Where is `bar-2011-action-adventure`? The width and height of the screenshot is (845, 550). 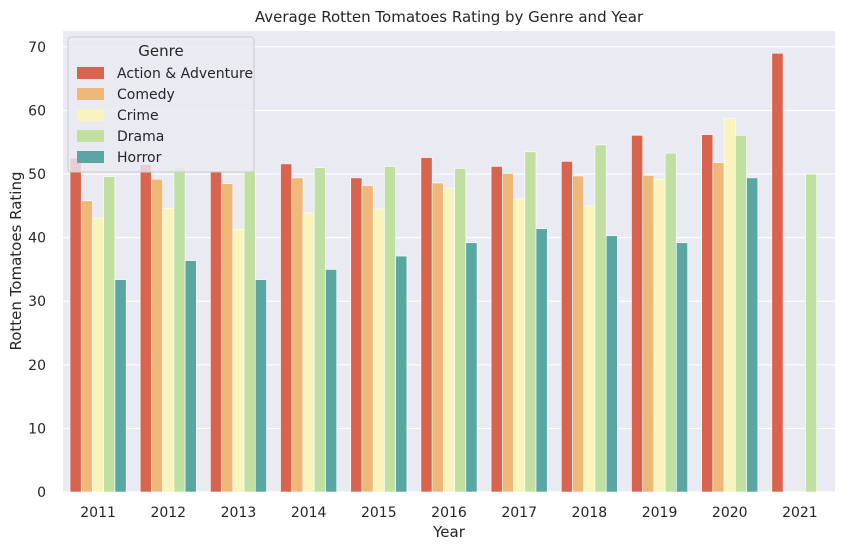 bar-2011-action-adventure is located at coordinates (75, 325).